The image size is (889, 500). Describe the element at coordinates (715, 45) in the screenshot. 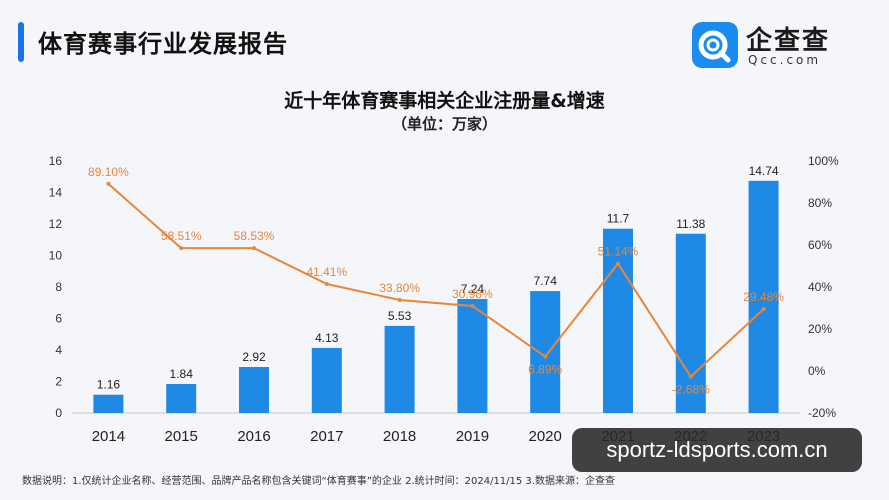

I see `qcc-logo-icon` at that location.